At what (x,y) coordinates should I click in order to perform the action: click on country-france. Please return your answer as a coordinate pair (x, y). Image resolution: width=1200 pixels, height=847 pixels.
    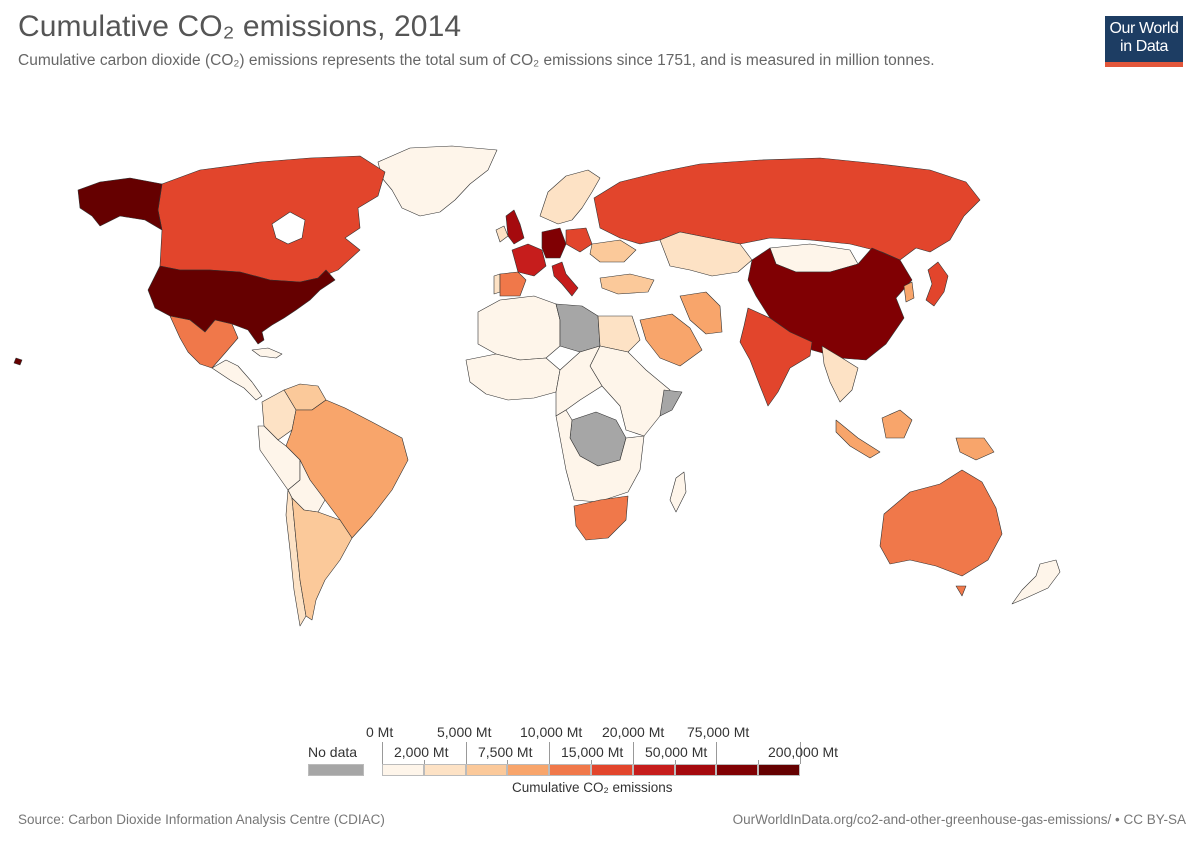
    Looking at the image, I should click on (529, 260).